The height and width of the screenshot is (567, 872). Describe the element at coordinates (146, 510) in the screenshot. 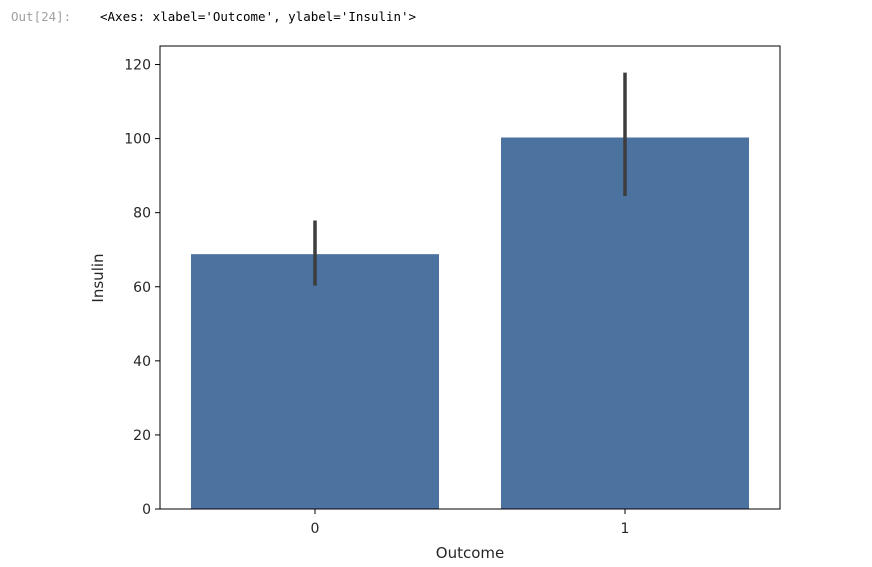

I see `y-tick-label: 0` at that location.